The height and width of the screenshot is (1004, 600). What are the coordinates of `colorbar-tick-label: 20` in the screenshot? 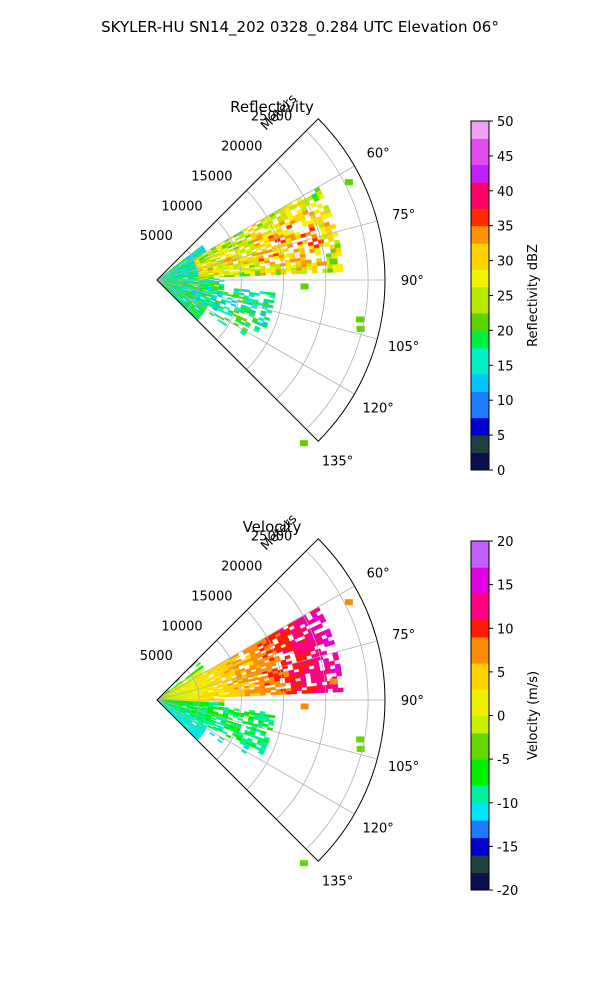 It's located at (505, 331).